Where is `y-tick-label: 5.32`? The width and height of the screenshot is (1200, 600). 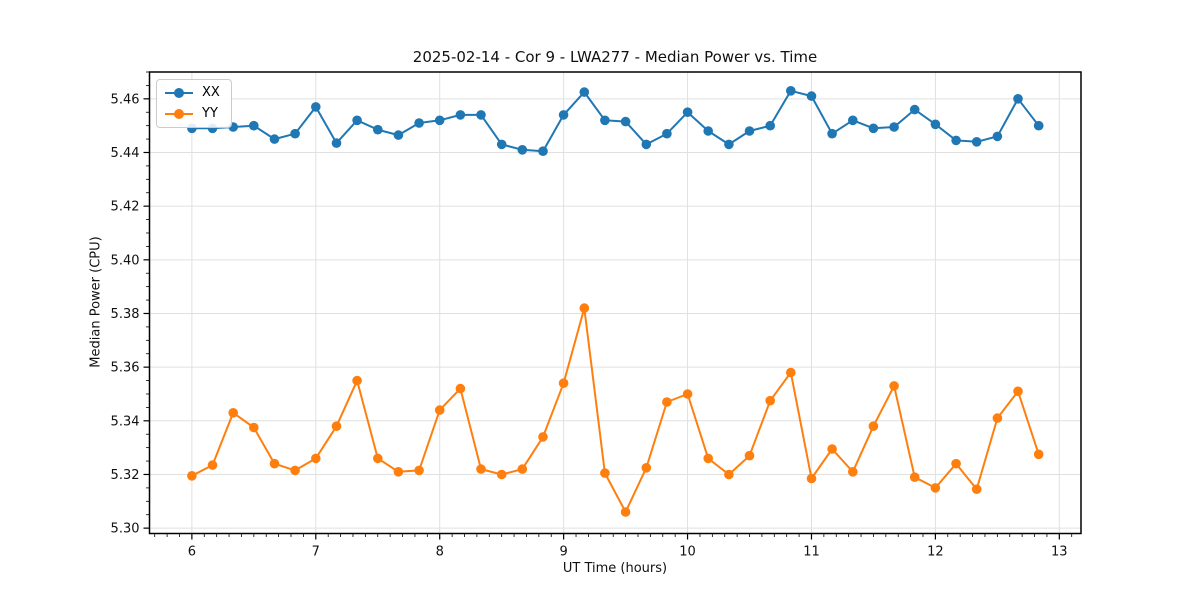
y-tick-label: 5.32 is located at coordinates (125, 475).